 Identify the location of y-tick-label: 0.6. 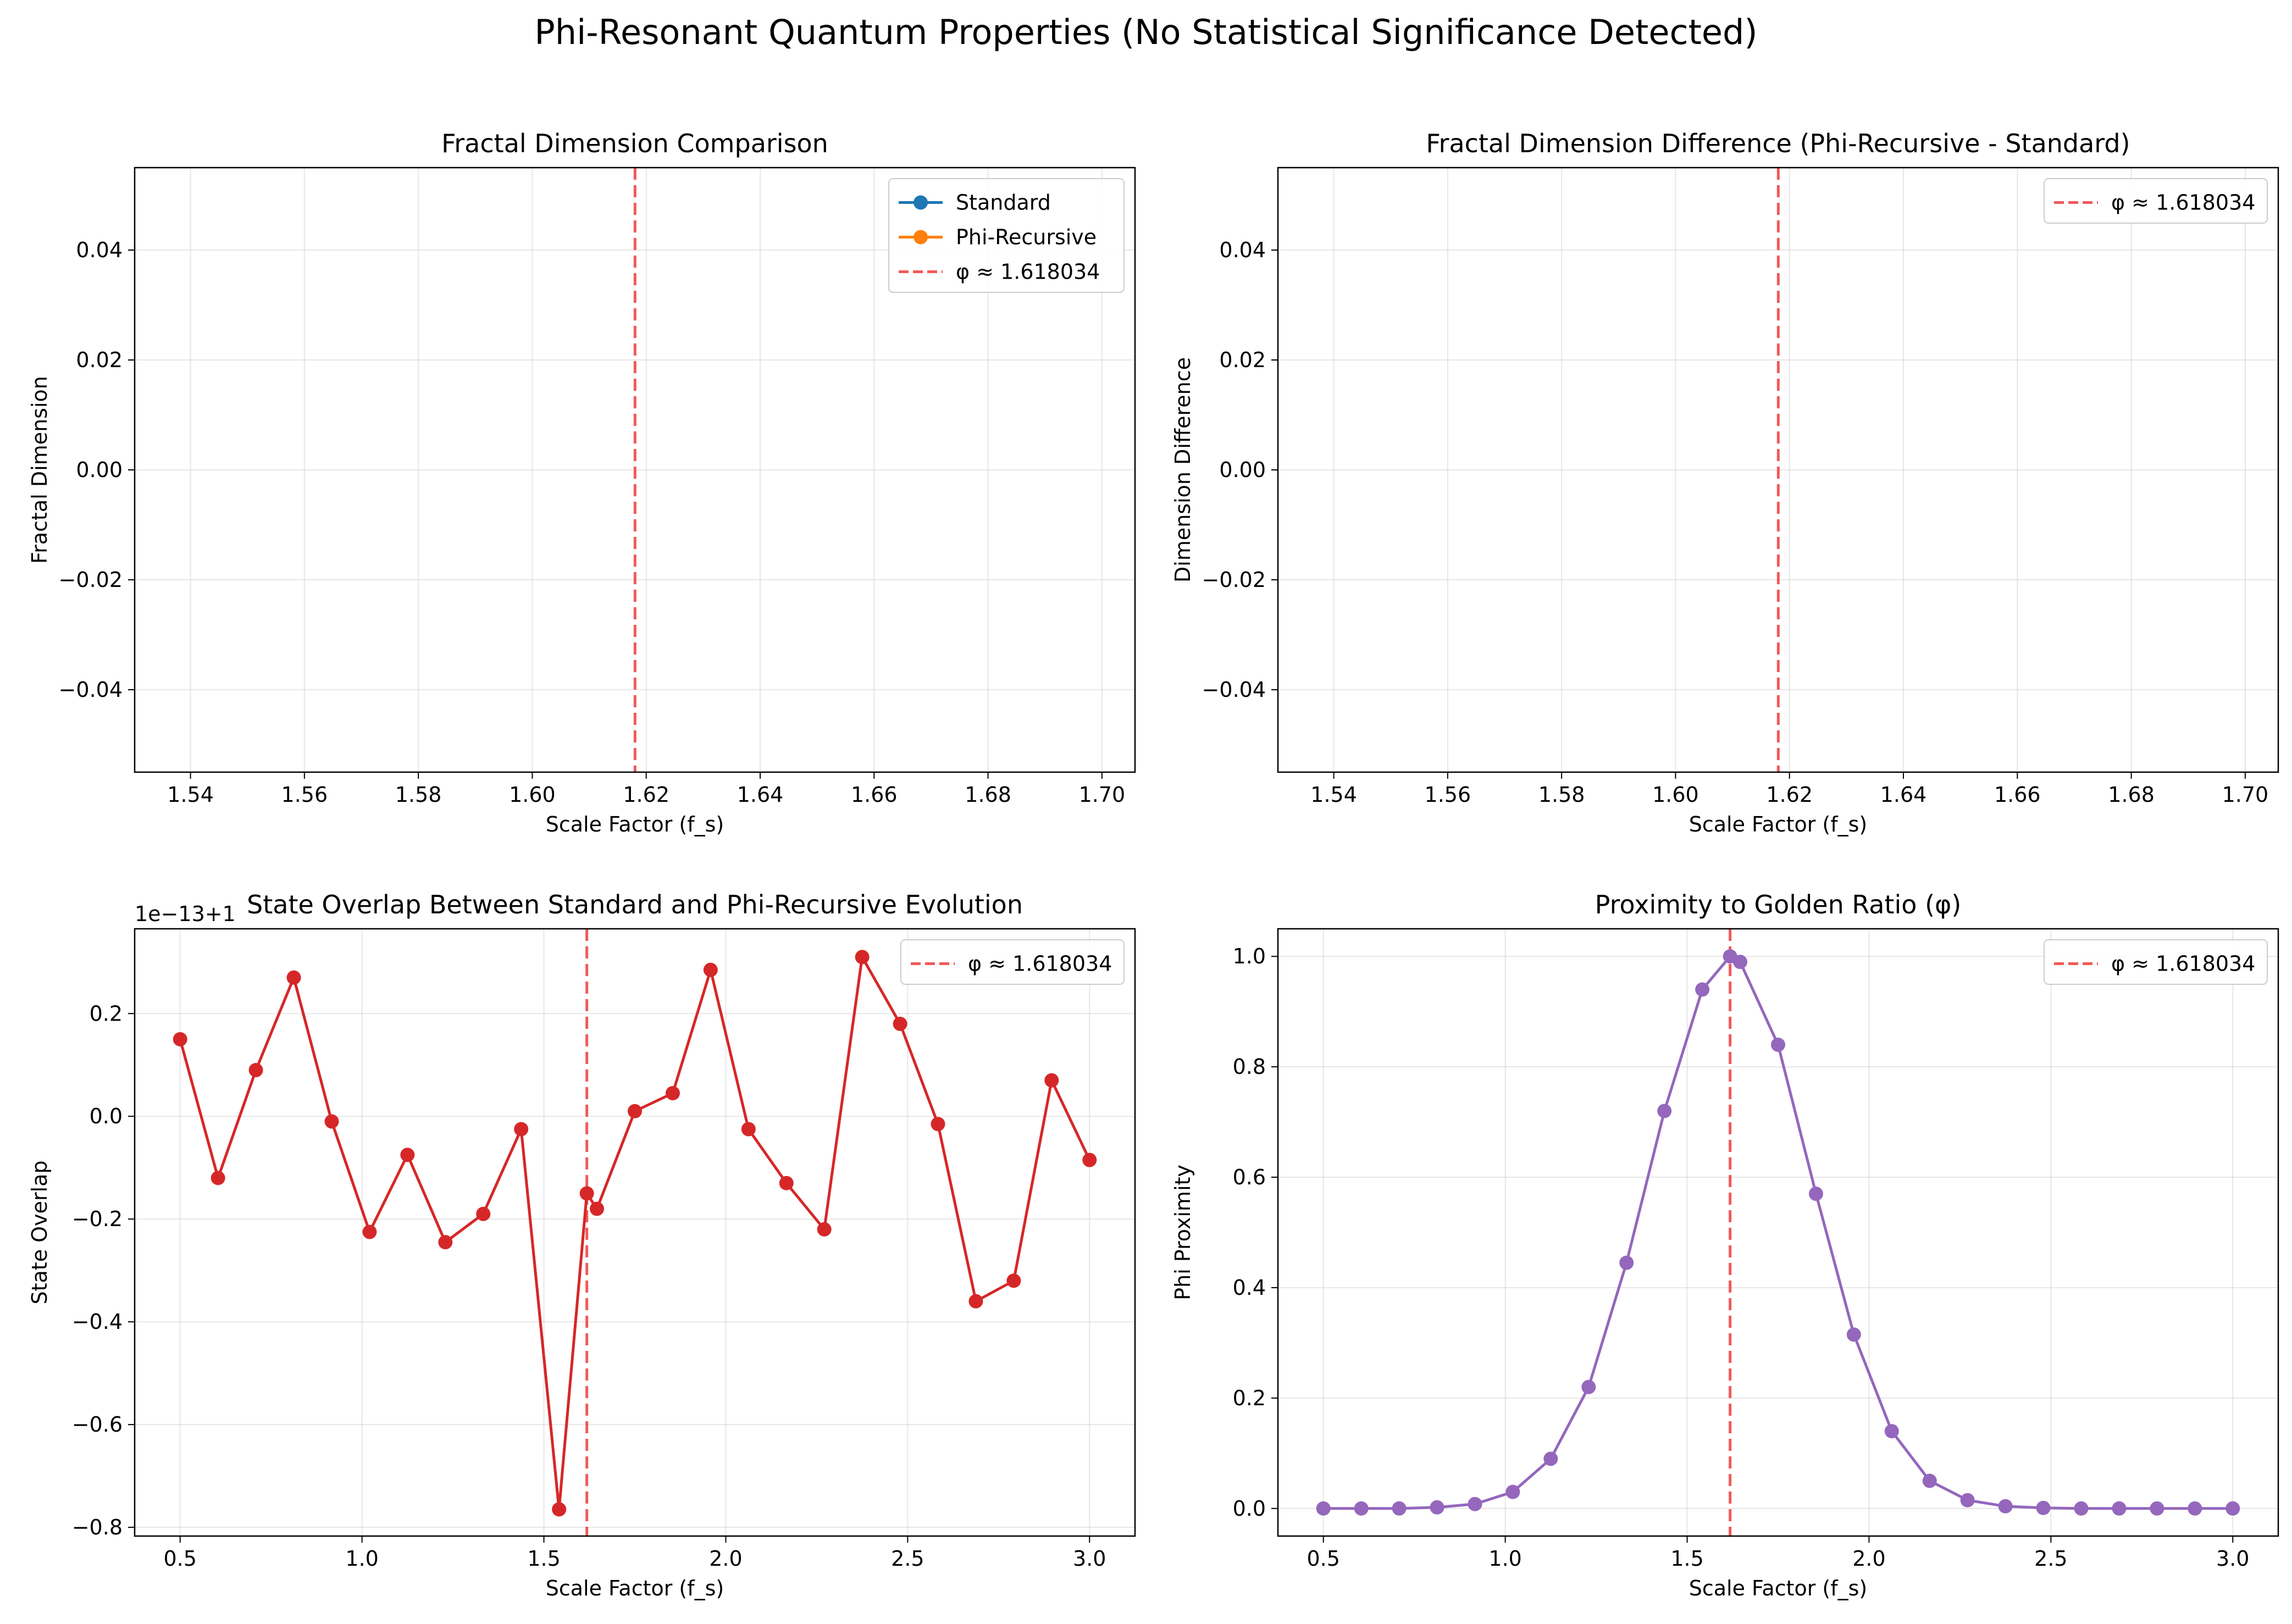
(1249, 1177).